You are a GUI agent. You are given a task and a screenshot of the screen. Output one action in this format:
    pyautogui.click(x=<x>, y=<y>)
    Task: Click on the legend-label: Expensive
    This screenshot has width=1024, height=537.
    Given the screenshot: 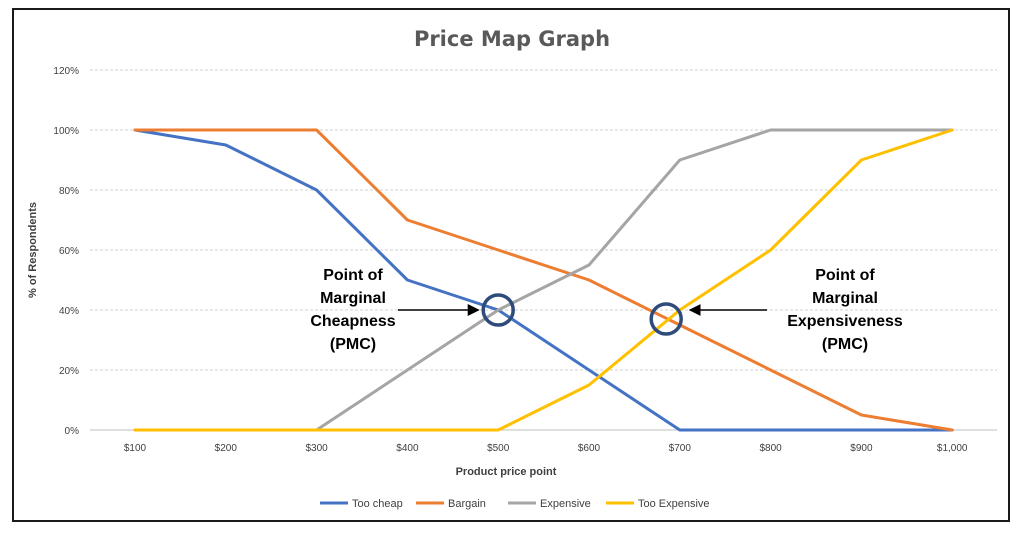 What is the action you would take?
    pyautogui.click(x=565, y=504)
    